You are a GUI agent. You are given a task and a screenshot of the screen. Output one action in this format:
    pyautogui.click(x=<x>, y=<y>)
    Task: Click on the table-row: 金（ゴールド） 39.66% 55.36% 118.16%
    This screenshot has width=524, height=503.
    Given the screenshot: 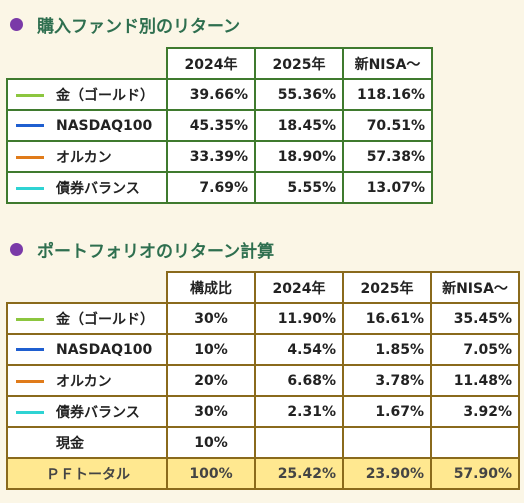 What is the action you would take?
    pyautogui.click(x=219, y=94)
    